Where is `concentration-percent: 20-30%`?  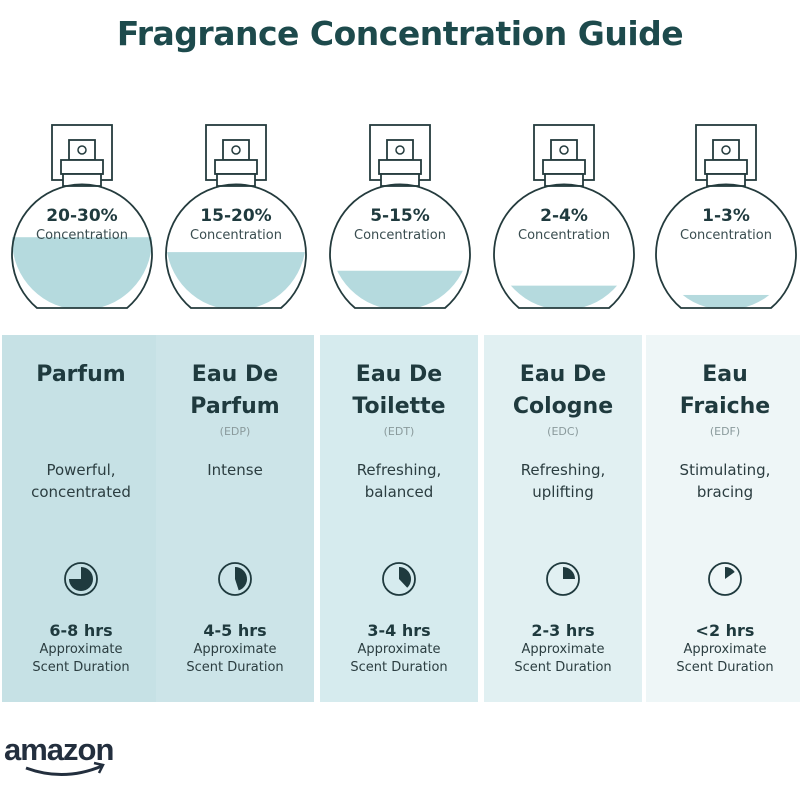
concentration-percent: 20-30% is located at coordinates (82, 216).